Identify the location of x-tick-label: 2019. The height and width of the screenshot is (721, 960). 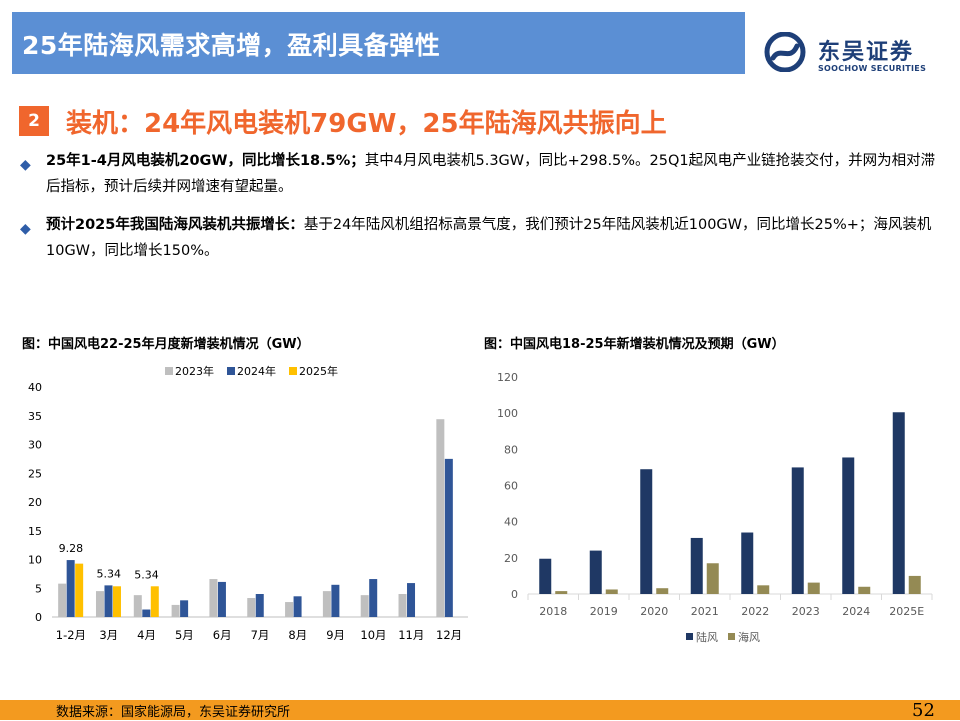
(604, 611).